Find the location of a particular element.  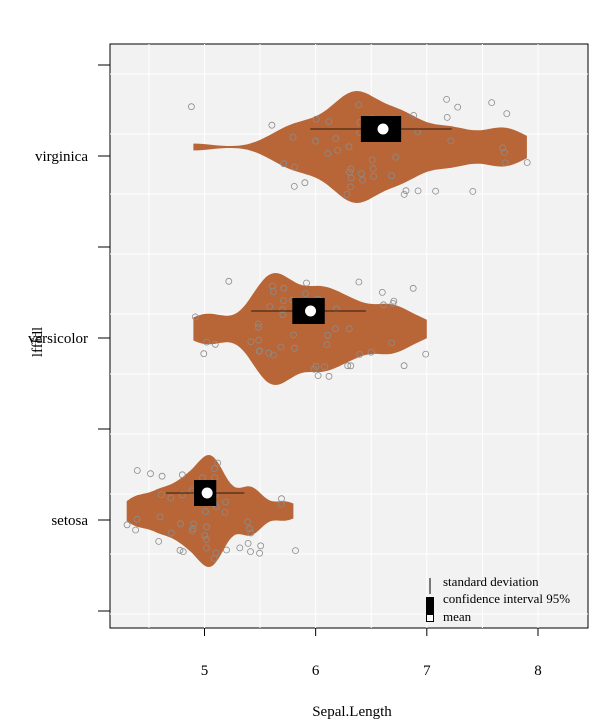

legend-mean-swatch is located at coordinates (430, 618).